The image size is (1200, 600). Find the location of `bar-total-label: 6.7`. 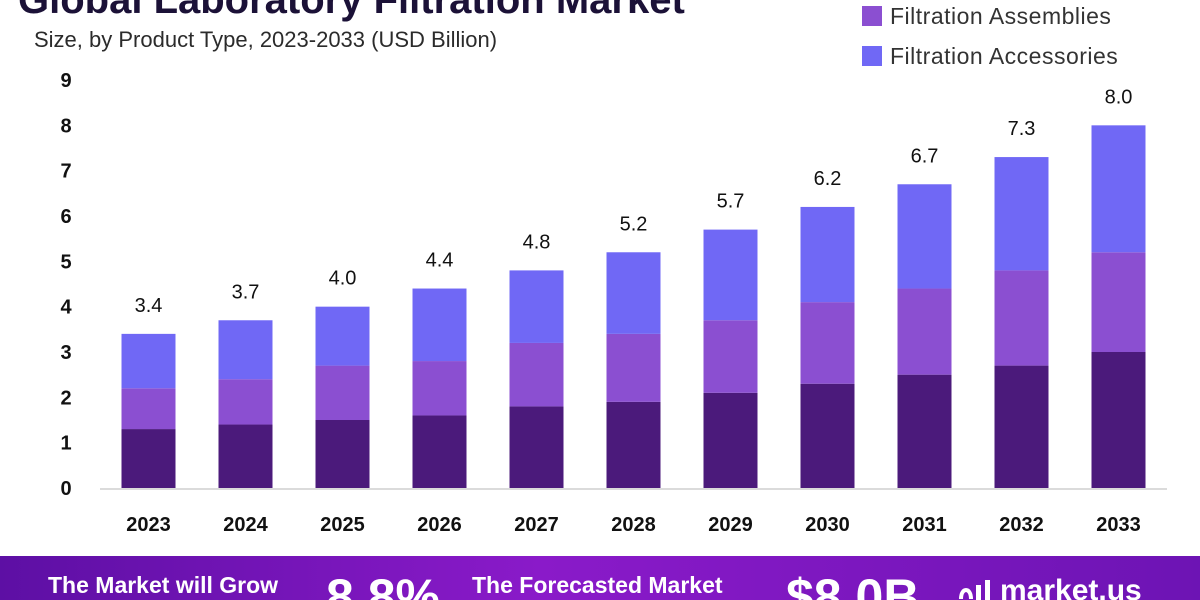

bar-total-label: 6.7 is located at coordinates (925, 156).